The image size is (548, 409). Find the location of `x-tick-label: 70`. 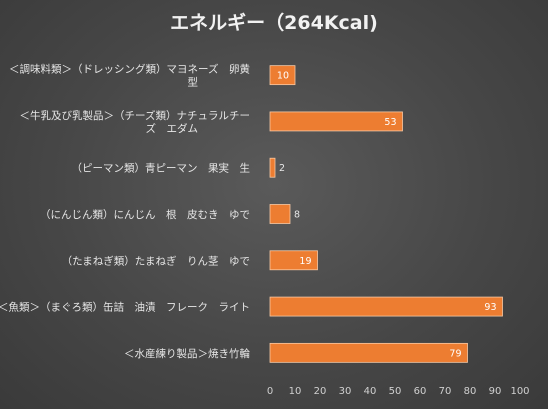

x-tick-label: 70 is located at coordinates (445, 391).